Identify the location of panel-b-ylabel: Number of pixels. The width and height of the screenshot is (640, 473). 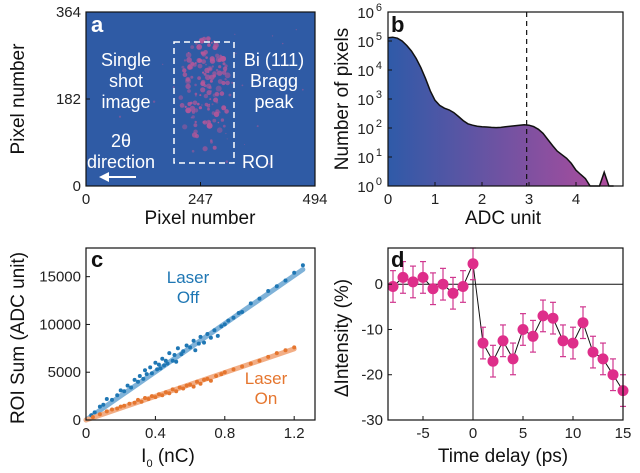
(342, 99).